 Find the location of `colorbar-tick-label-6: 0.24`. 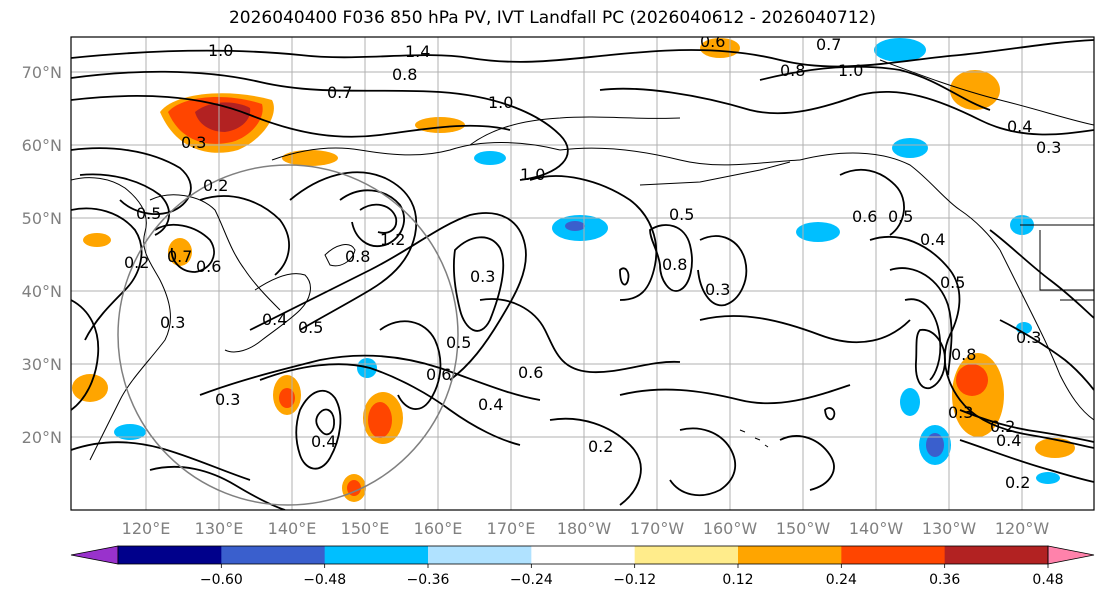

colorbar-tick-label-6: 0.24 is located at coordinates (841, 580).